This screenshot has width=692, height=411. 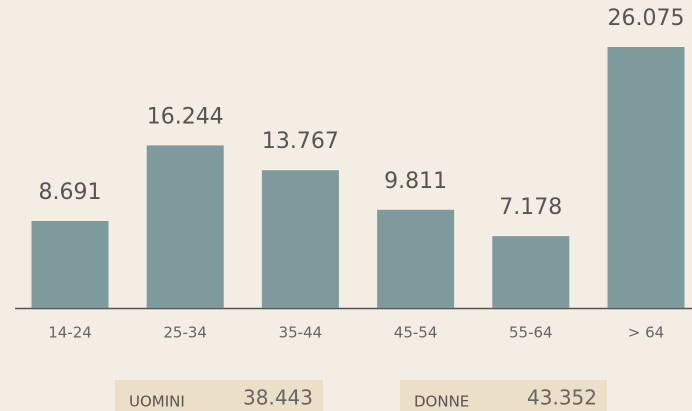 What do you see at coordinates (562, 398) in the screenshot?
I see `total-value: 43.352` at bounding box center [562, 398].